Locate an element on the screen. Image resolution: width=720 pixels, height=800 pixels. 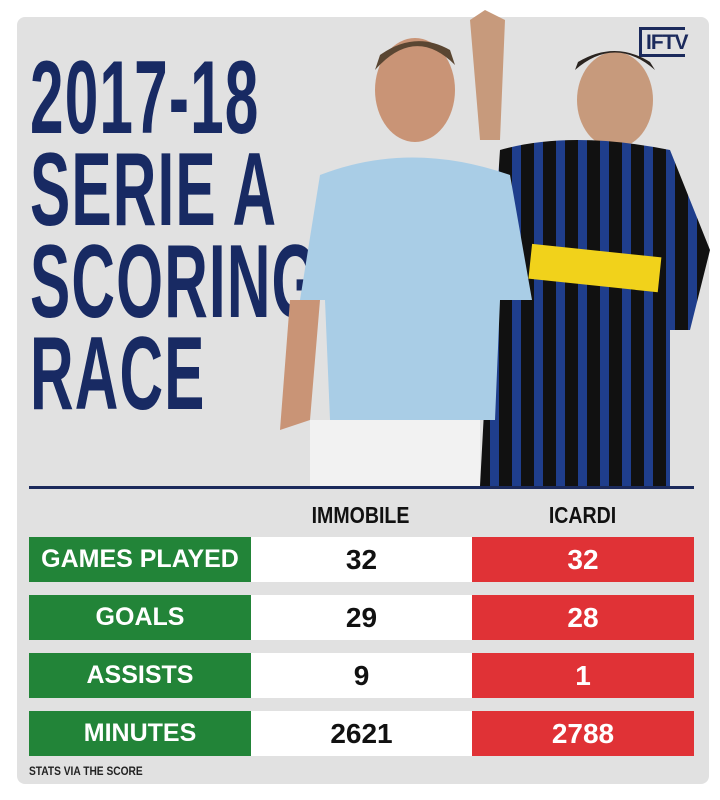
stat-row-games-played: GAMES PLAYED 32 32 is located at coordinates (361, 559).